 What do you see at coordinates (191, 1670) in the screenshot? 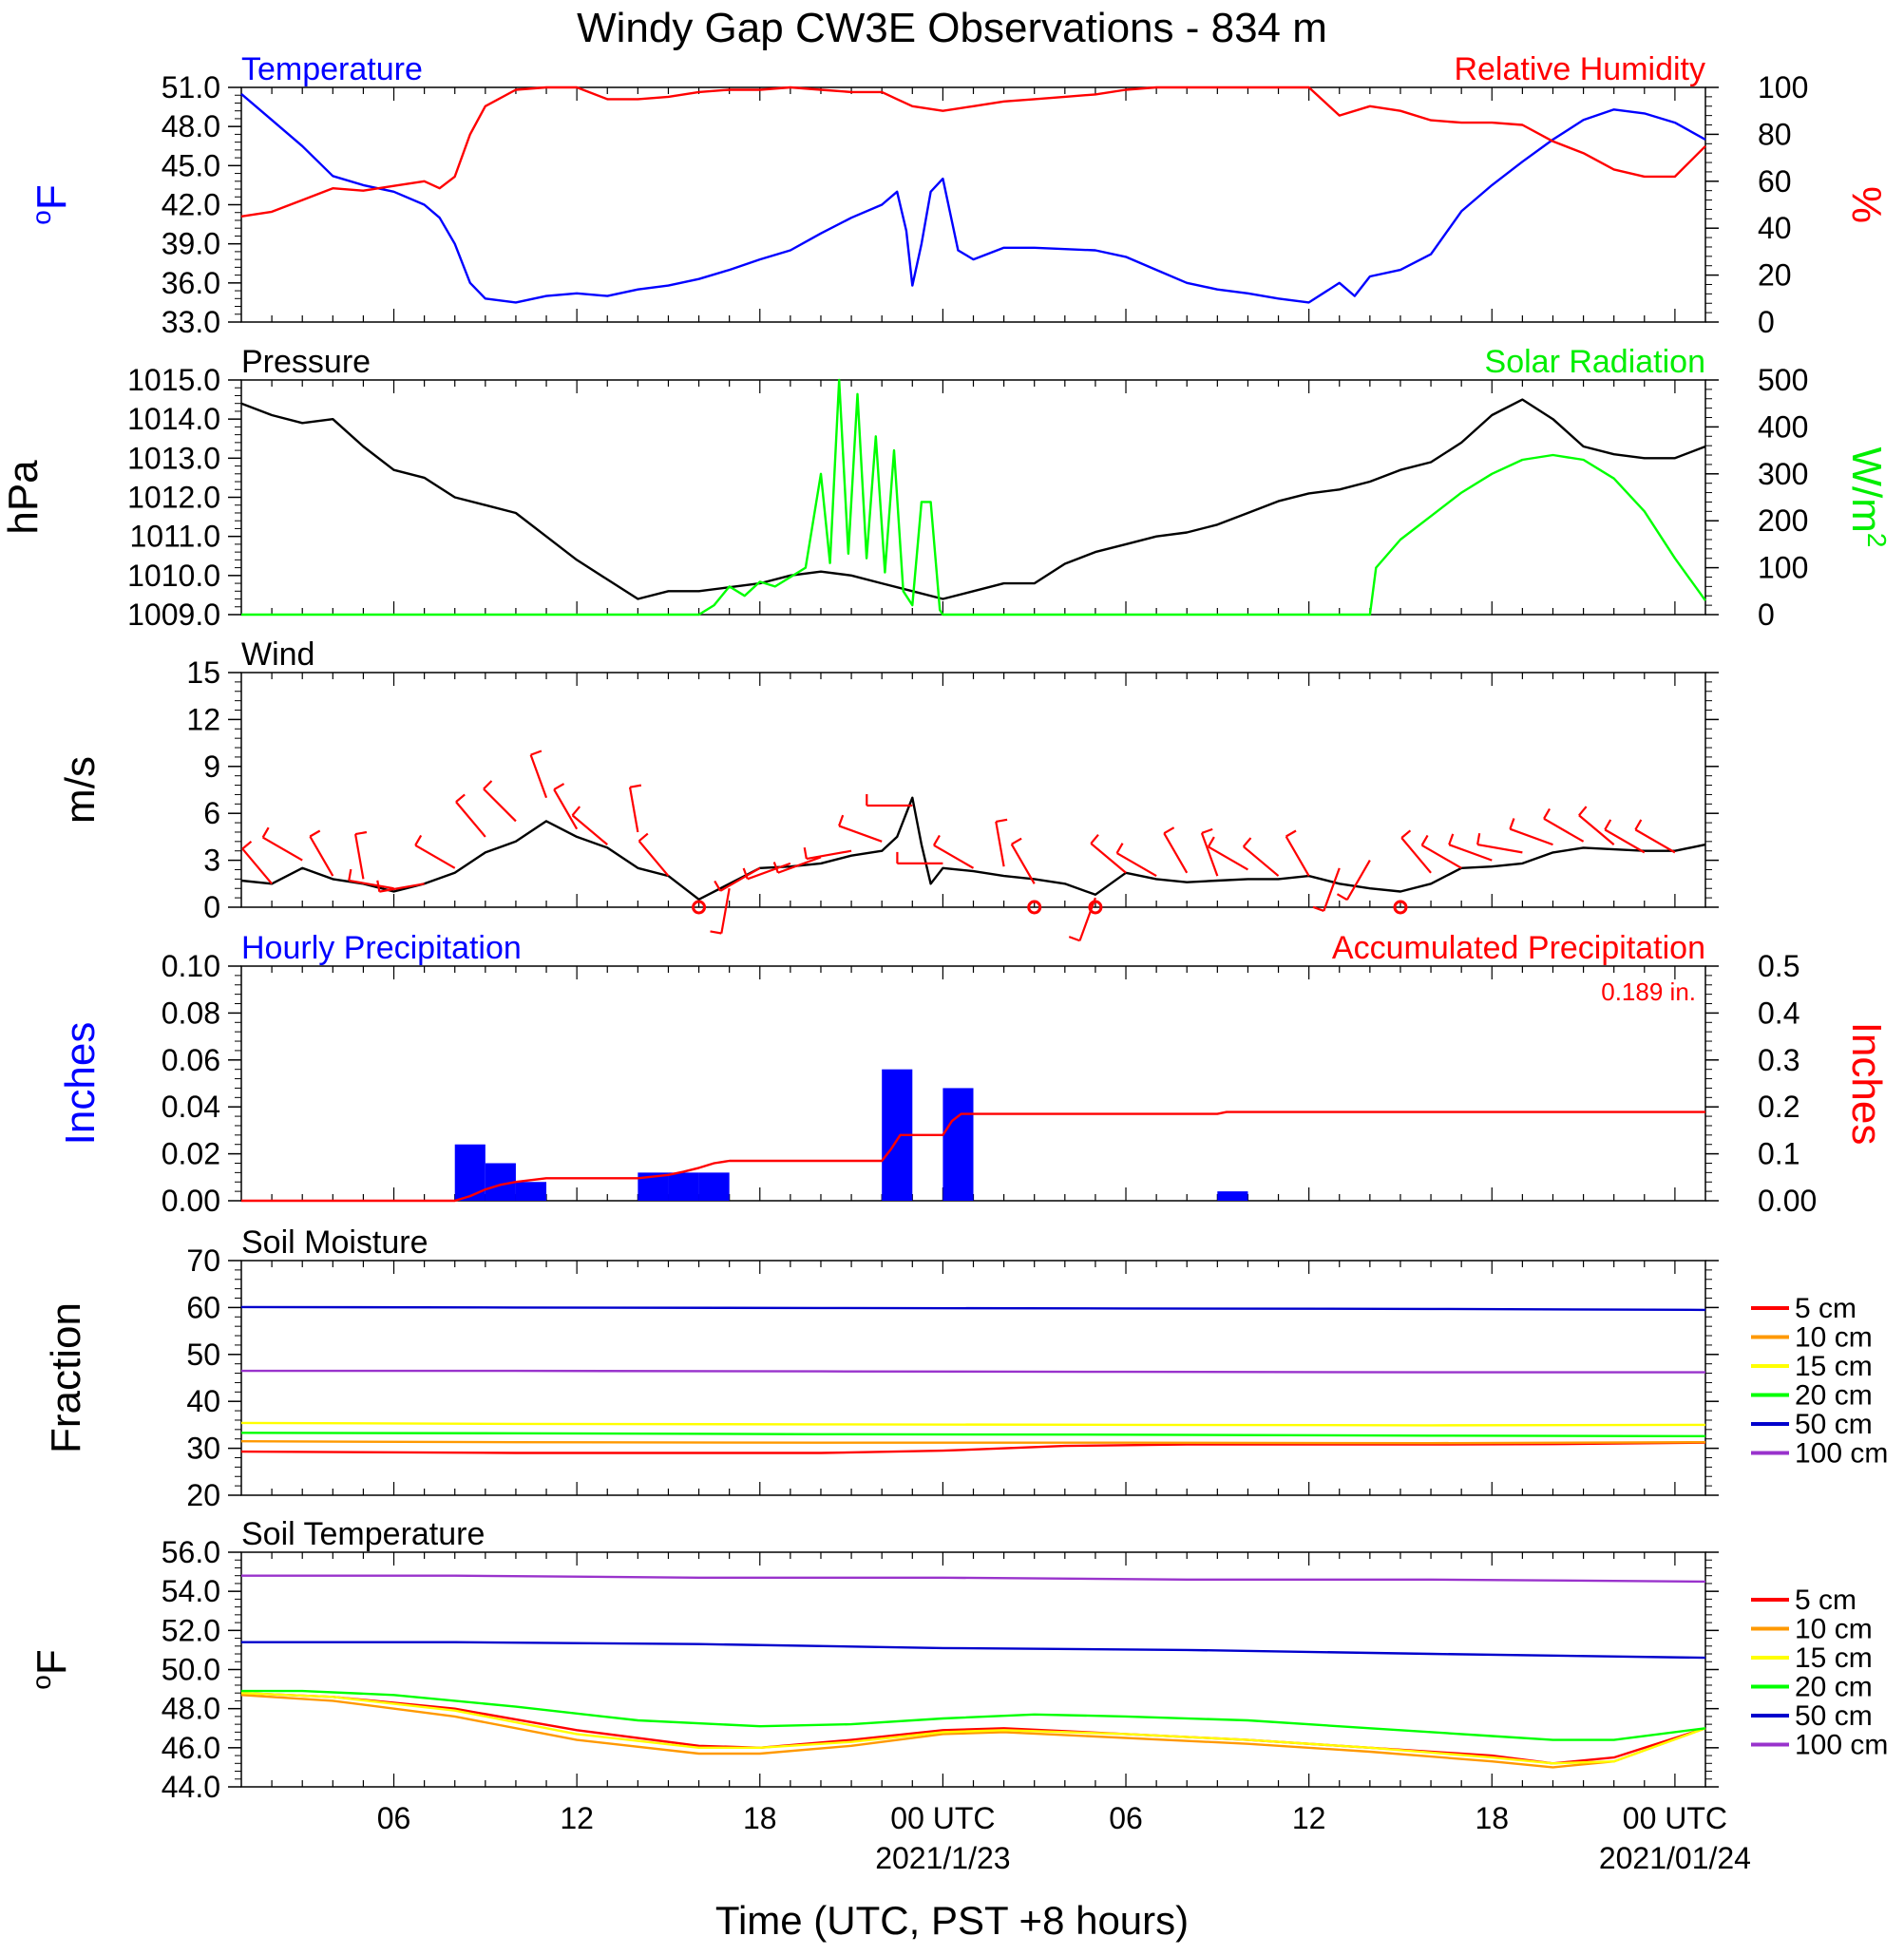
I see `y-tick-label-left: 50.0` at bounding box center [191, 1670].